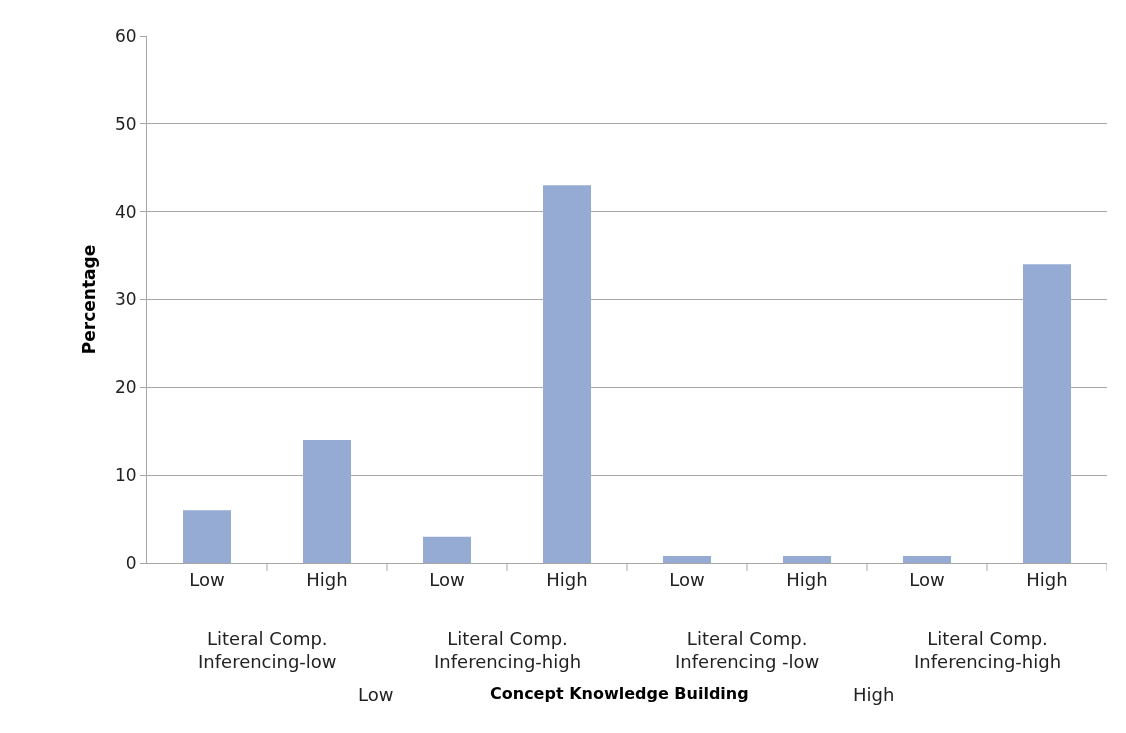  What do you see at coordinates (376, 694) in the screenshot?
I see `text: Low` at bounding box center [376, 694].